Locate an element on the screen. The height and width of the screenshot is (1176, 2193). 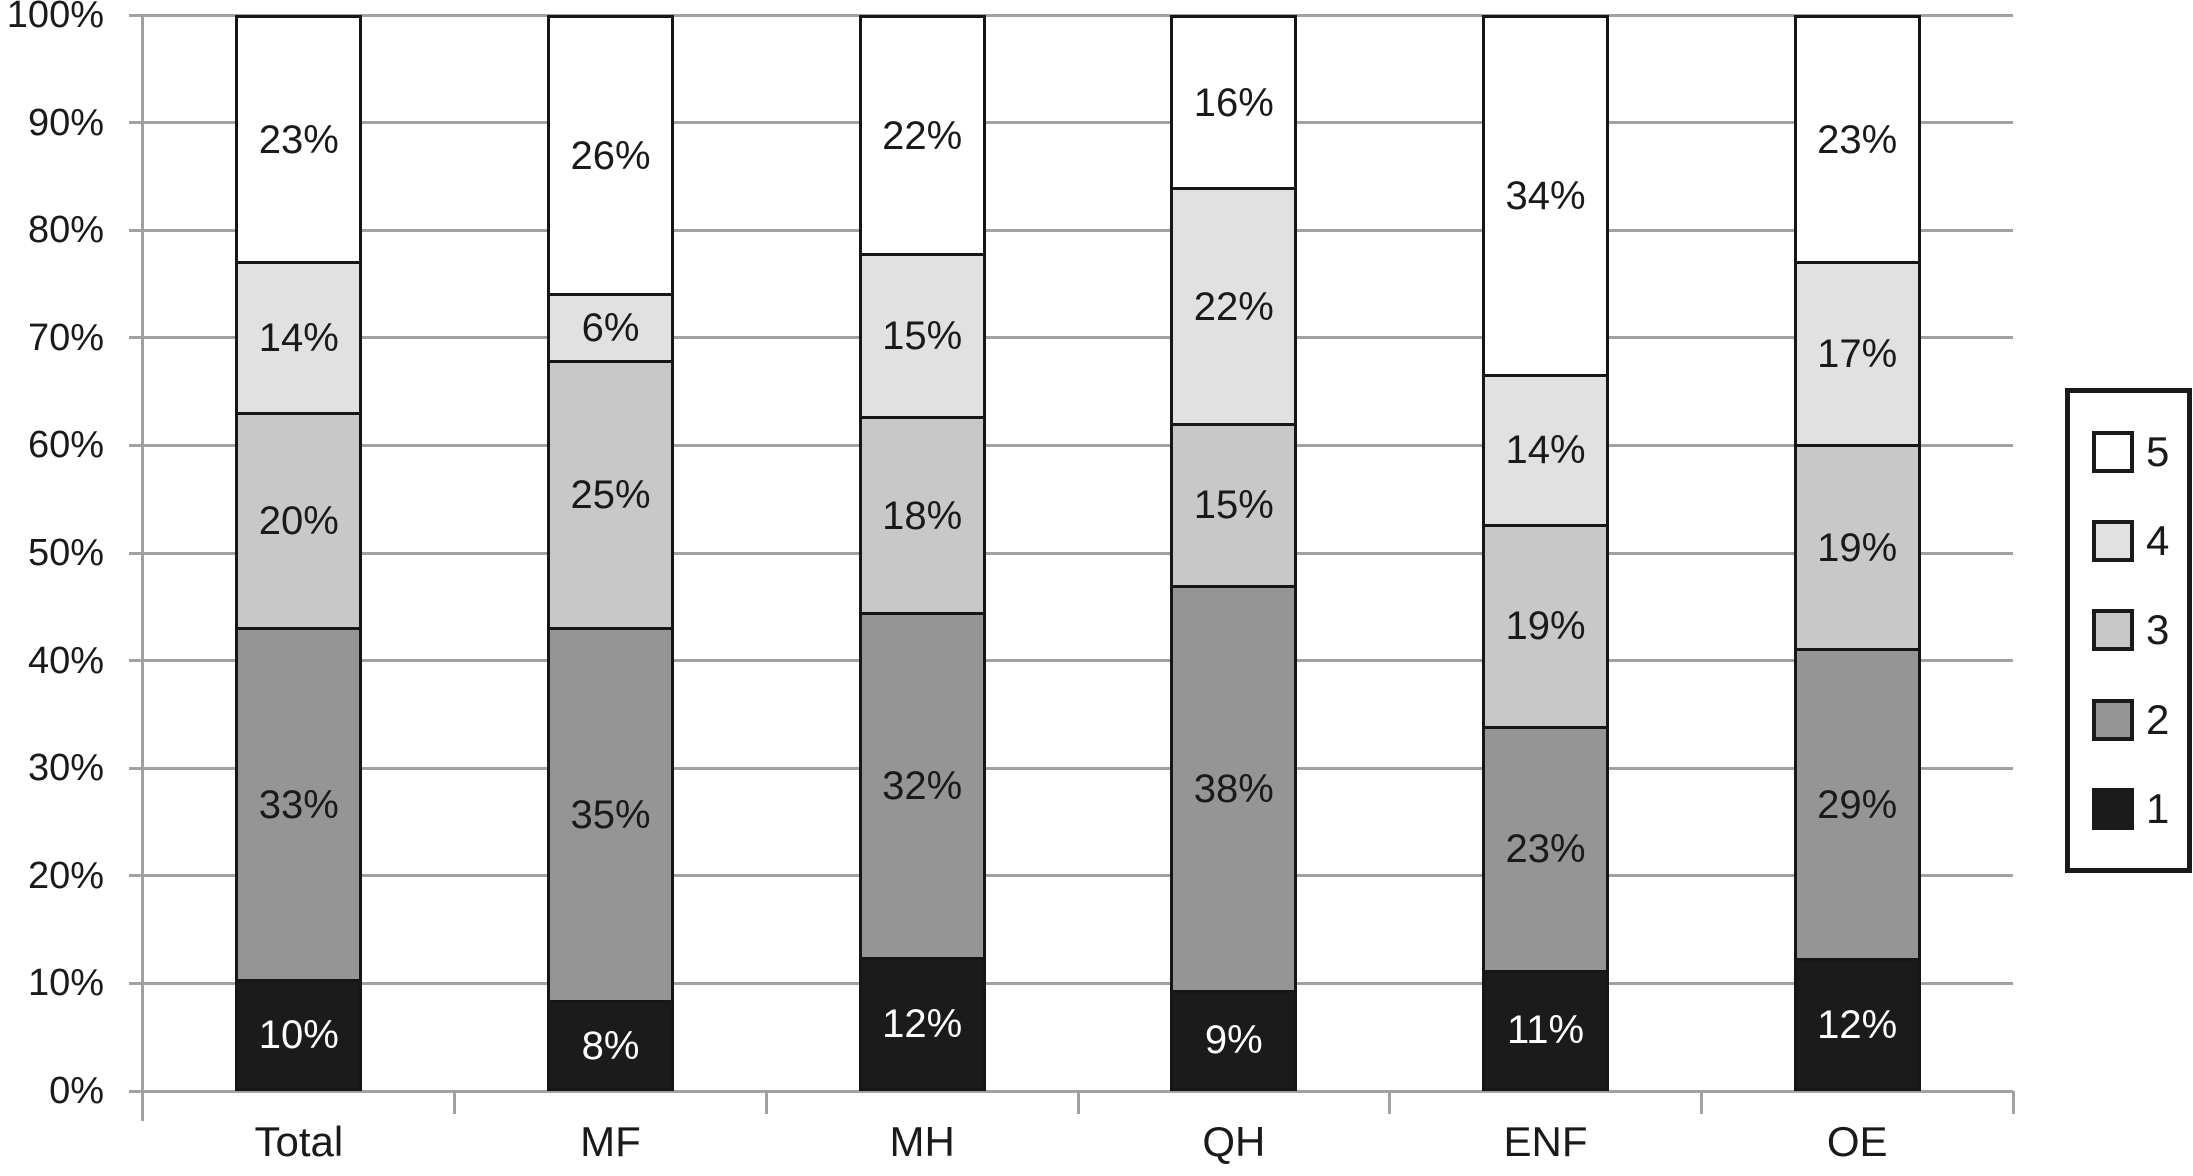
segment-data-label: 33% is located at coordinates (298, 804).